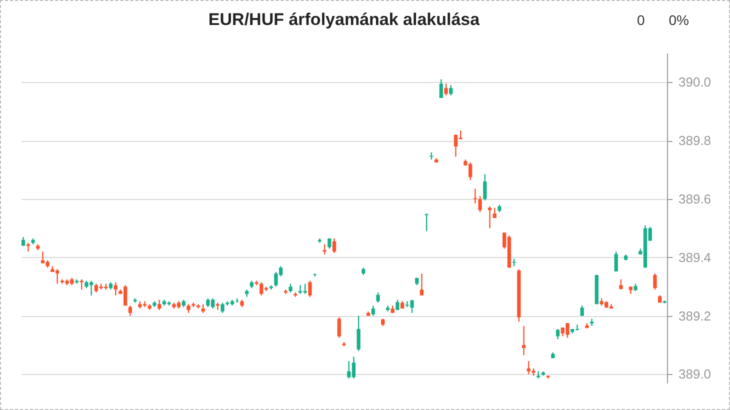  What do you see at coordinates (695, 140) in the screenshot?
I see `y-tick-label: 389.8` at bounding box center [695, 140].